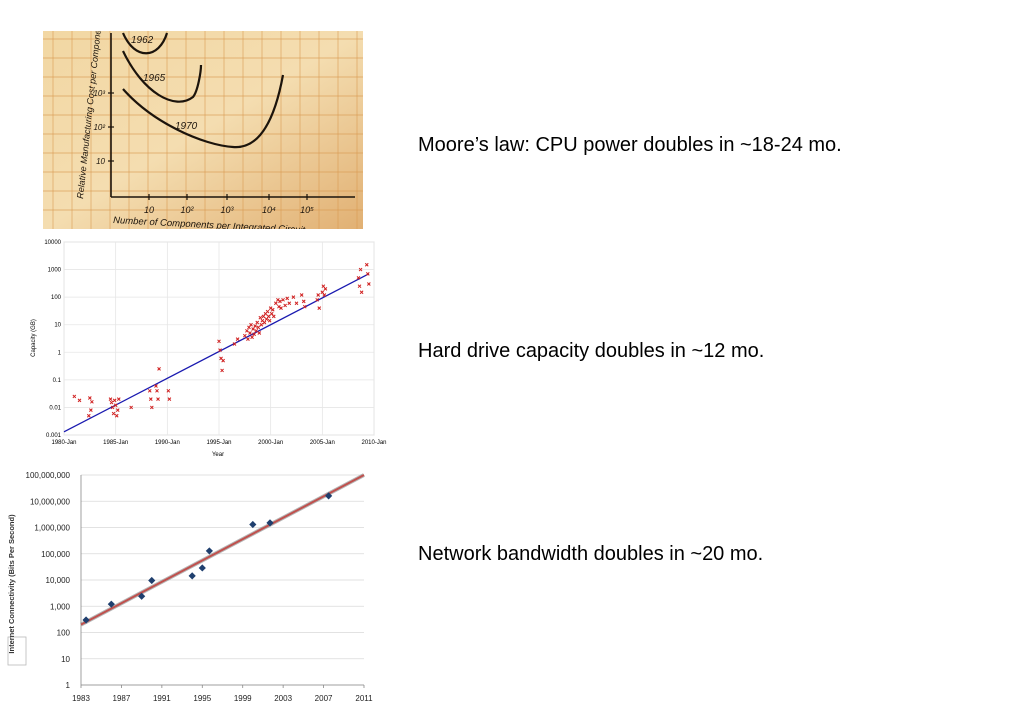 The image size is (1023, 708). What do you see at coordinates (60, 353) in the screenshot?
I see `y-tick-label: 1` at bounding box center [60, 353].